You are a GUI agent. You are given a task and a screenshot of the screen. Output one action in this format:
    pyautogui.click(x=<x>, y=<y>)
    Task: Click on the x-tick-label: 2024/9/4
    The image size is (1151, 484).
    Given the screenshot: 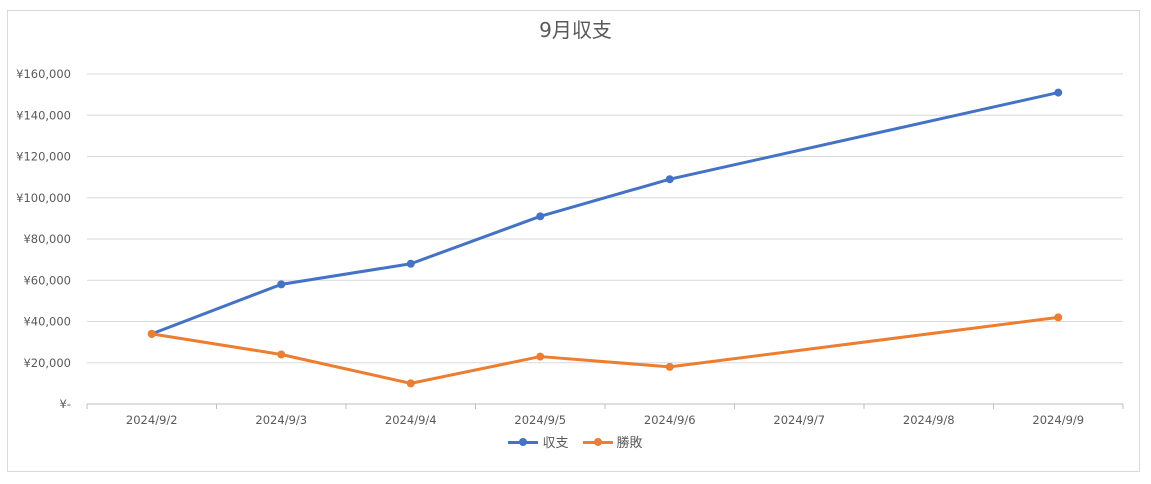 What is the action you would take?
    pyautogui.click(x=411, y=420)
    